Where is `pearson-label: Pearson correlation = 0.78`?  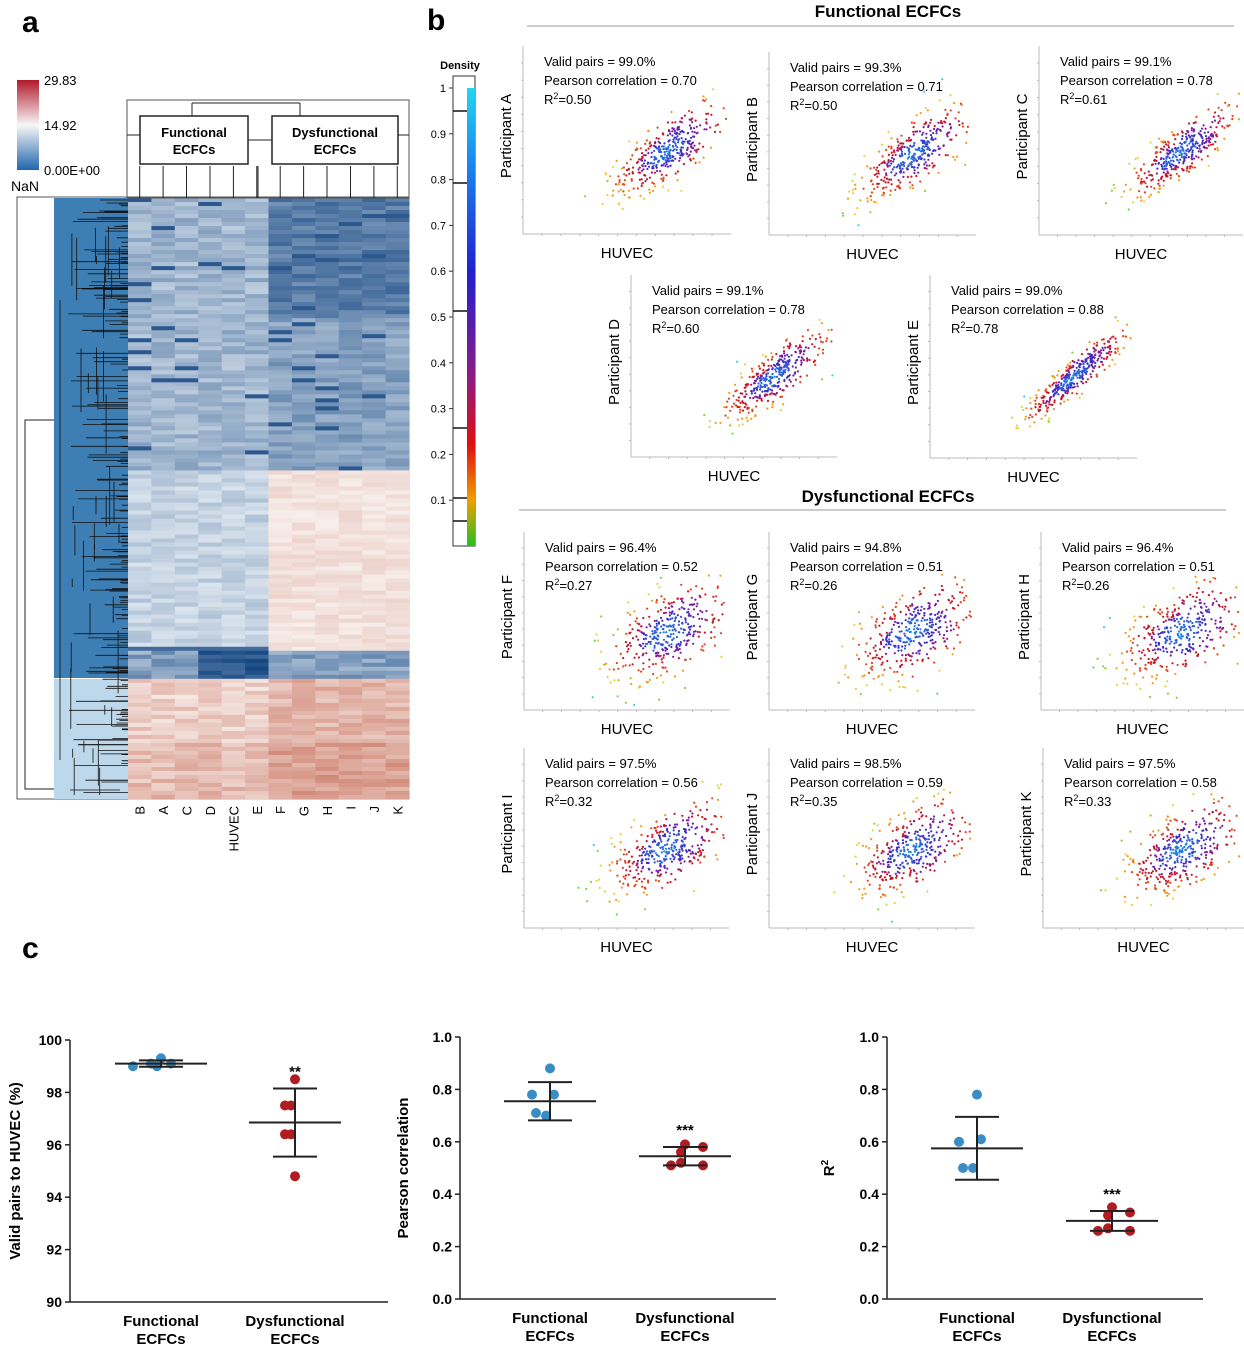 pearson-label: Pearson correlation = 0.78 is located at coordinates (1136, 80).